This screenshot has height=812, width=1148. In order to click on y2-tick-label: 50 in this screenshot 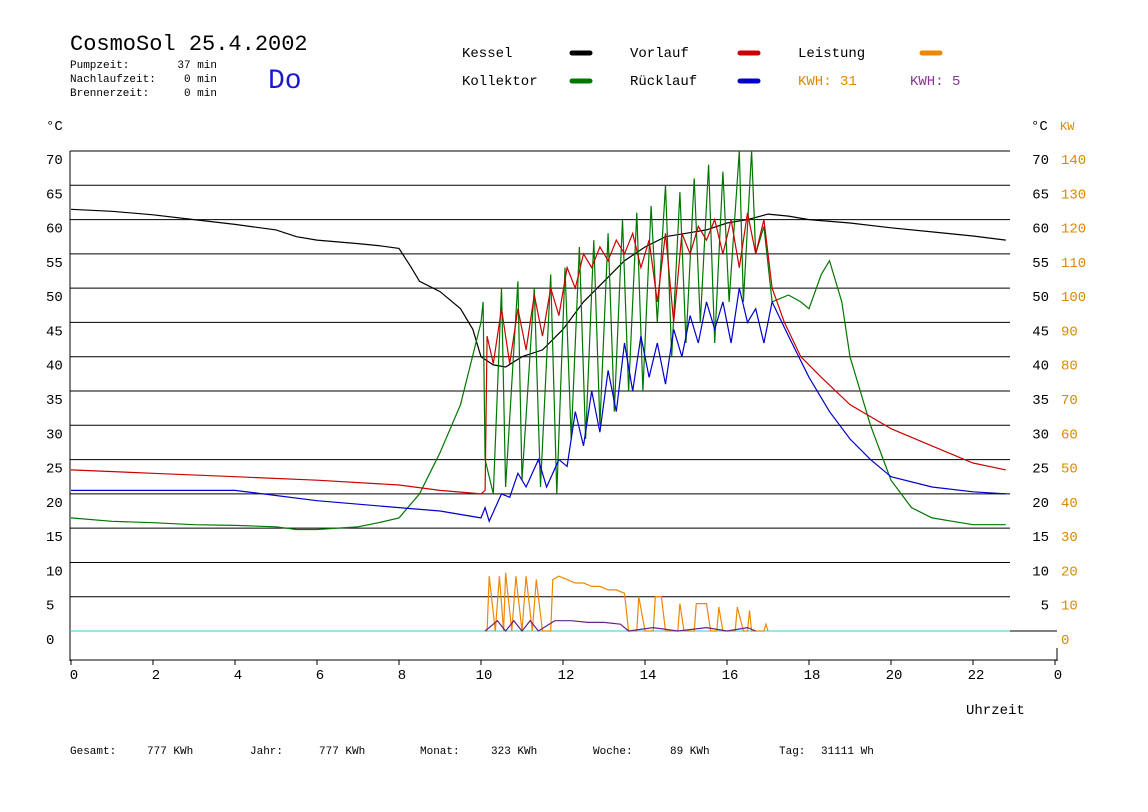, I will do `click(1069, 470)`.